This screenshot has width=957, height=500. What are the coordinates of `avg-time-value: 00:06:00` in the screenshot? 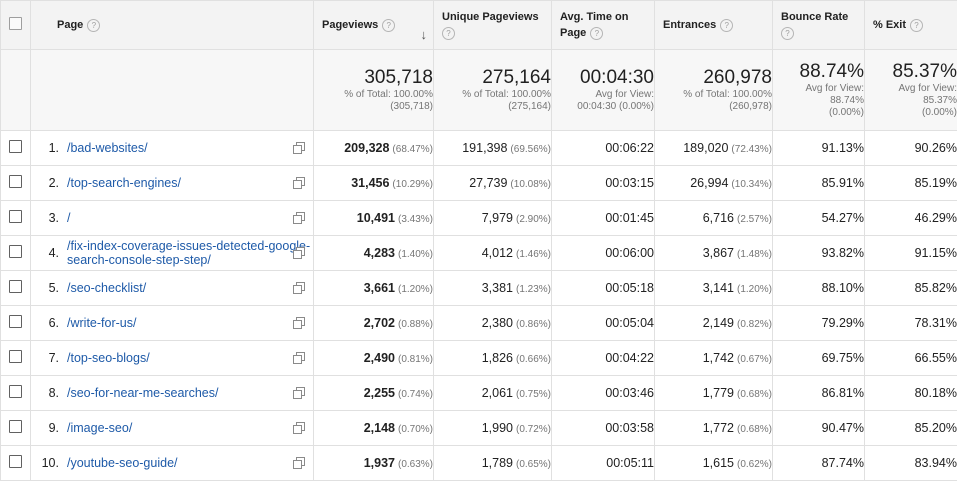 It's located at (629, 253).